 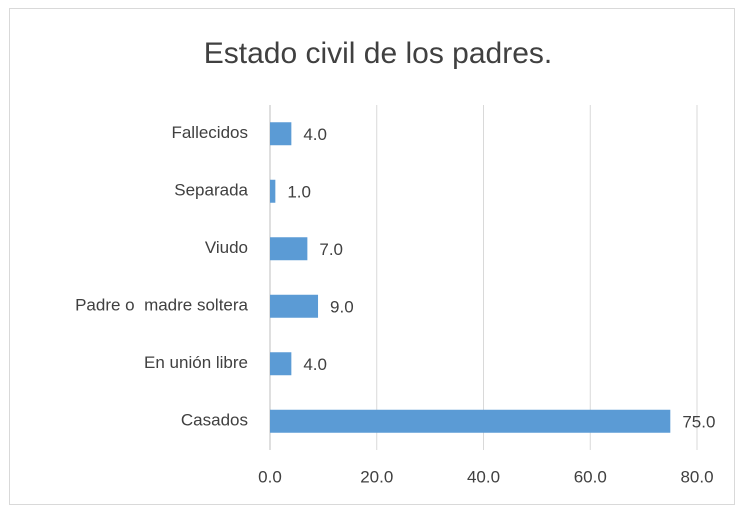 I want to click on x-tick-label: 80.0, so click(x=696, y=476).